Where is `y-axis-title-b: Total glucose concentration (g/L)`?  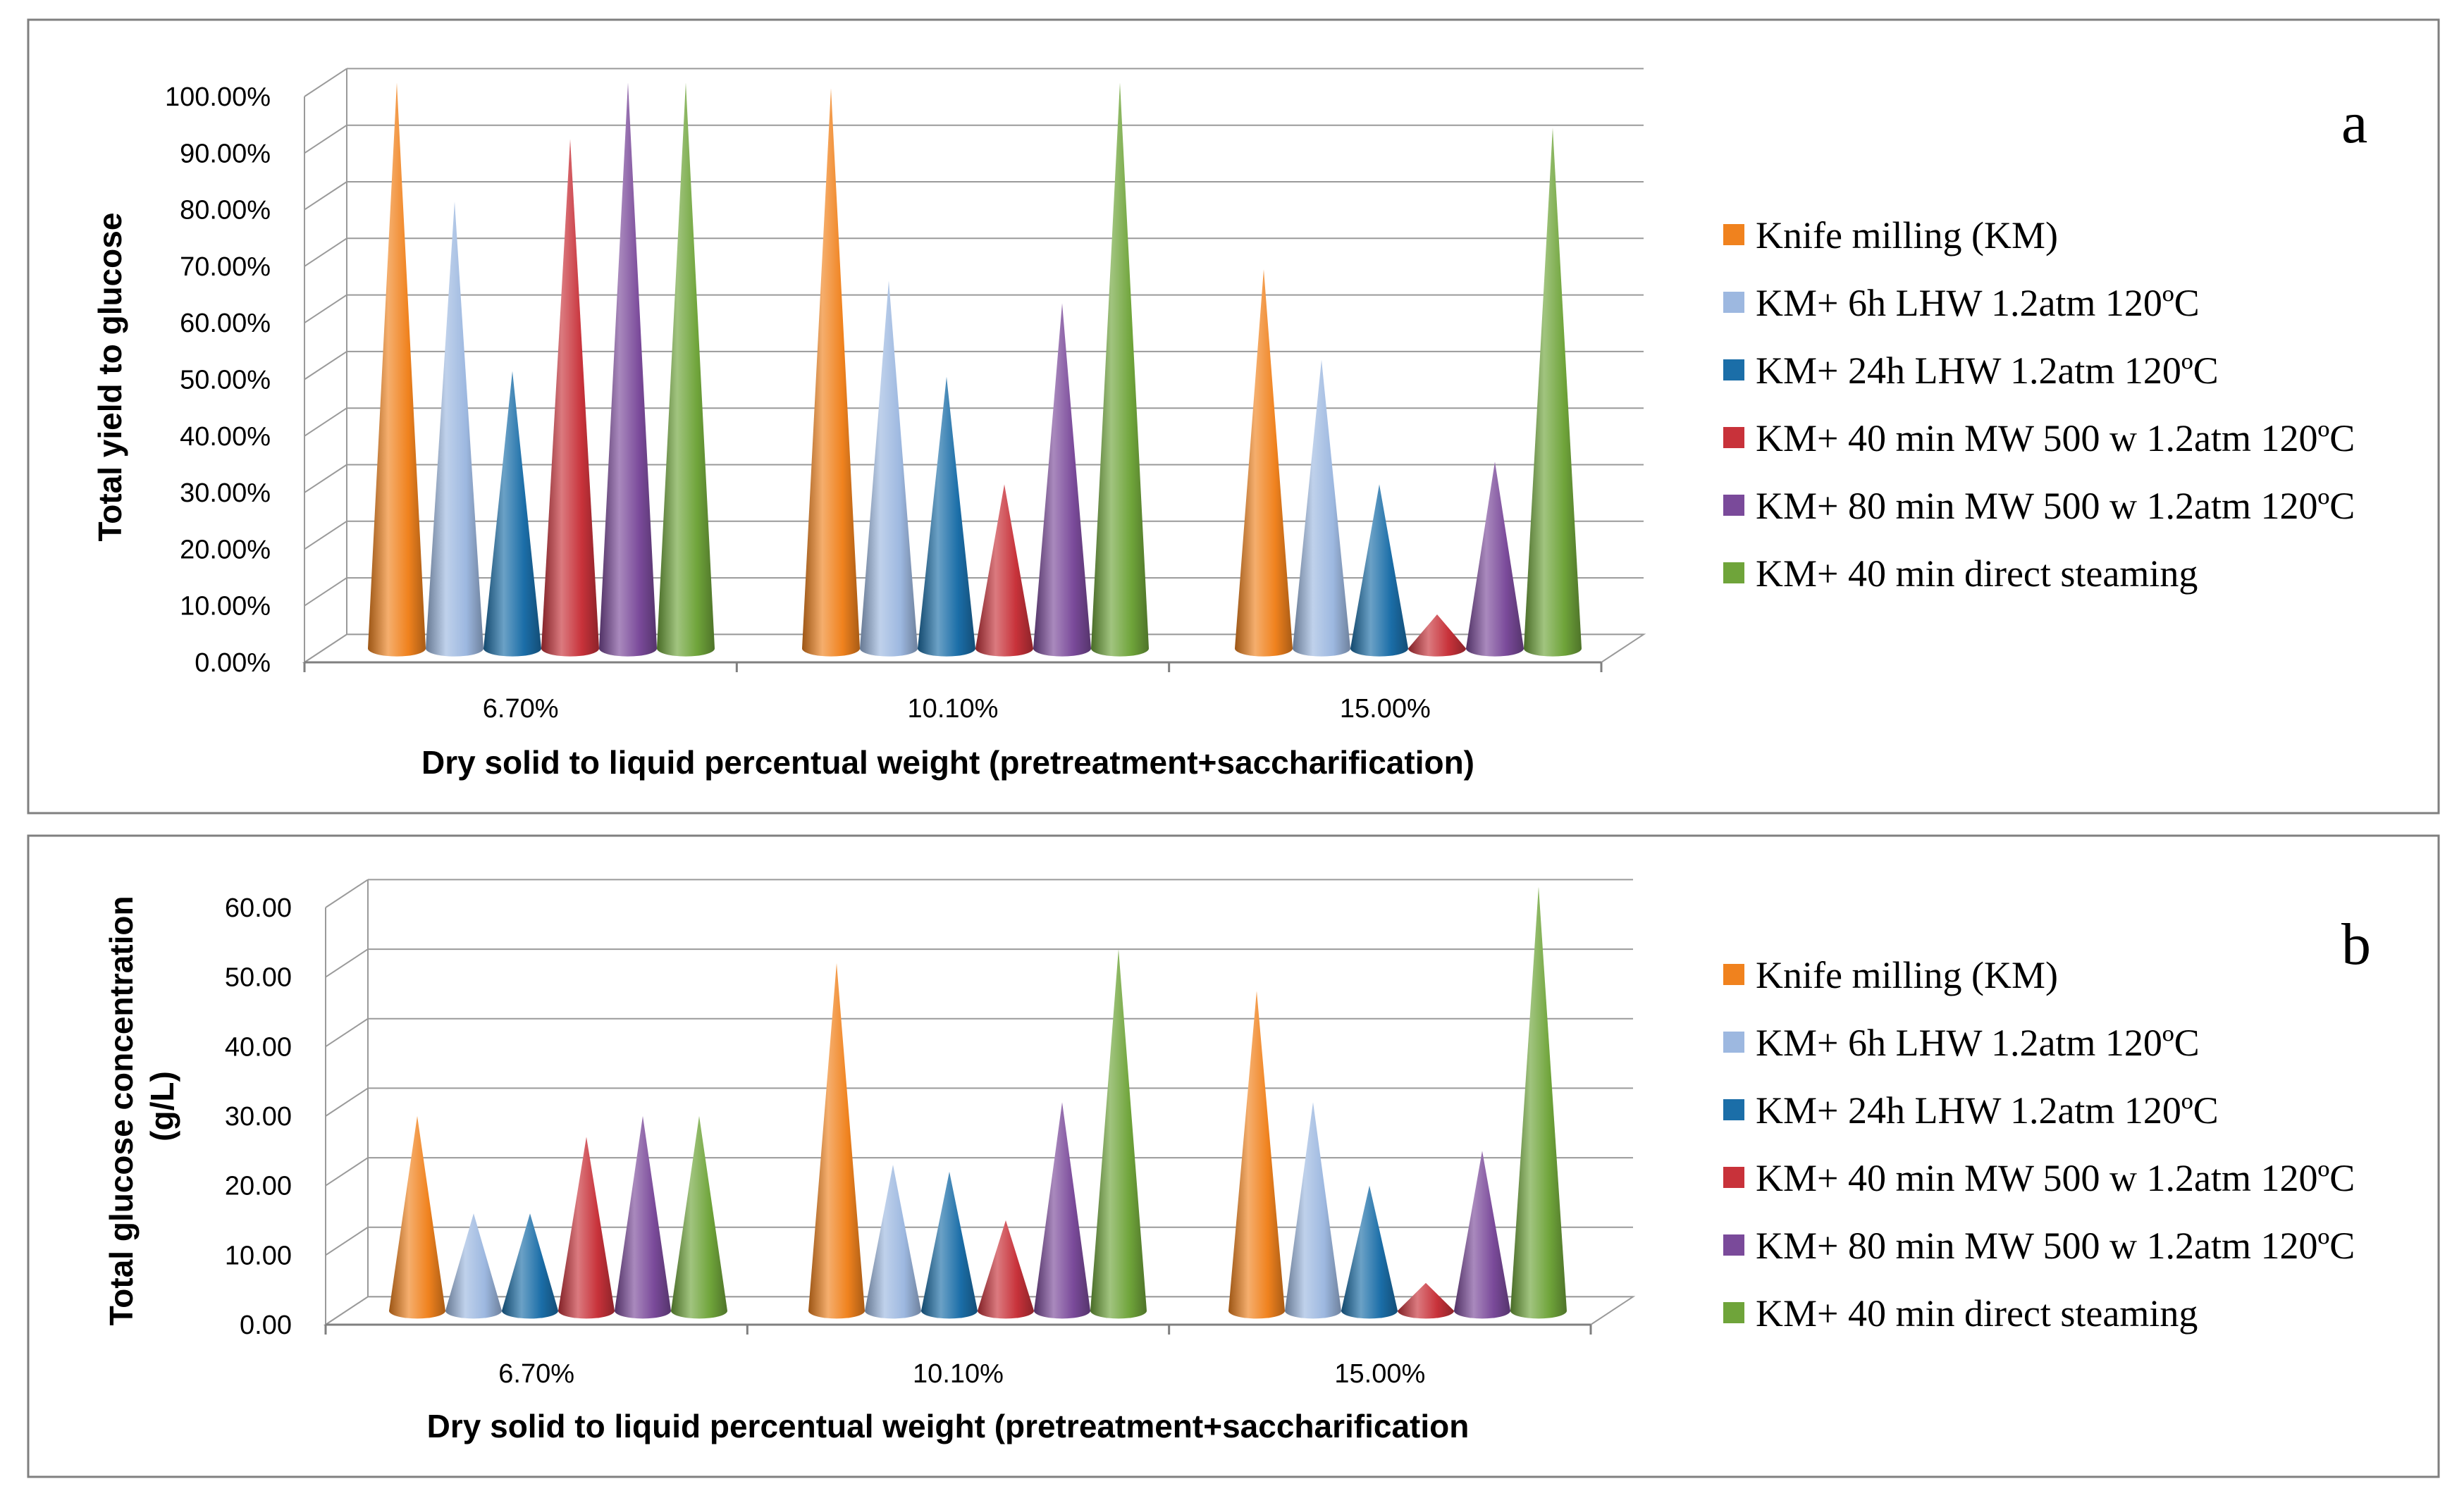 y-axis-title-b: Total glucose concentration (g/L) is located at coordinates (141, 1106).